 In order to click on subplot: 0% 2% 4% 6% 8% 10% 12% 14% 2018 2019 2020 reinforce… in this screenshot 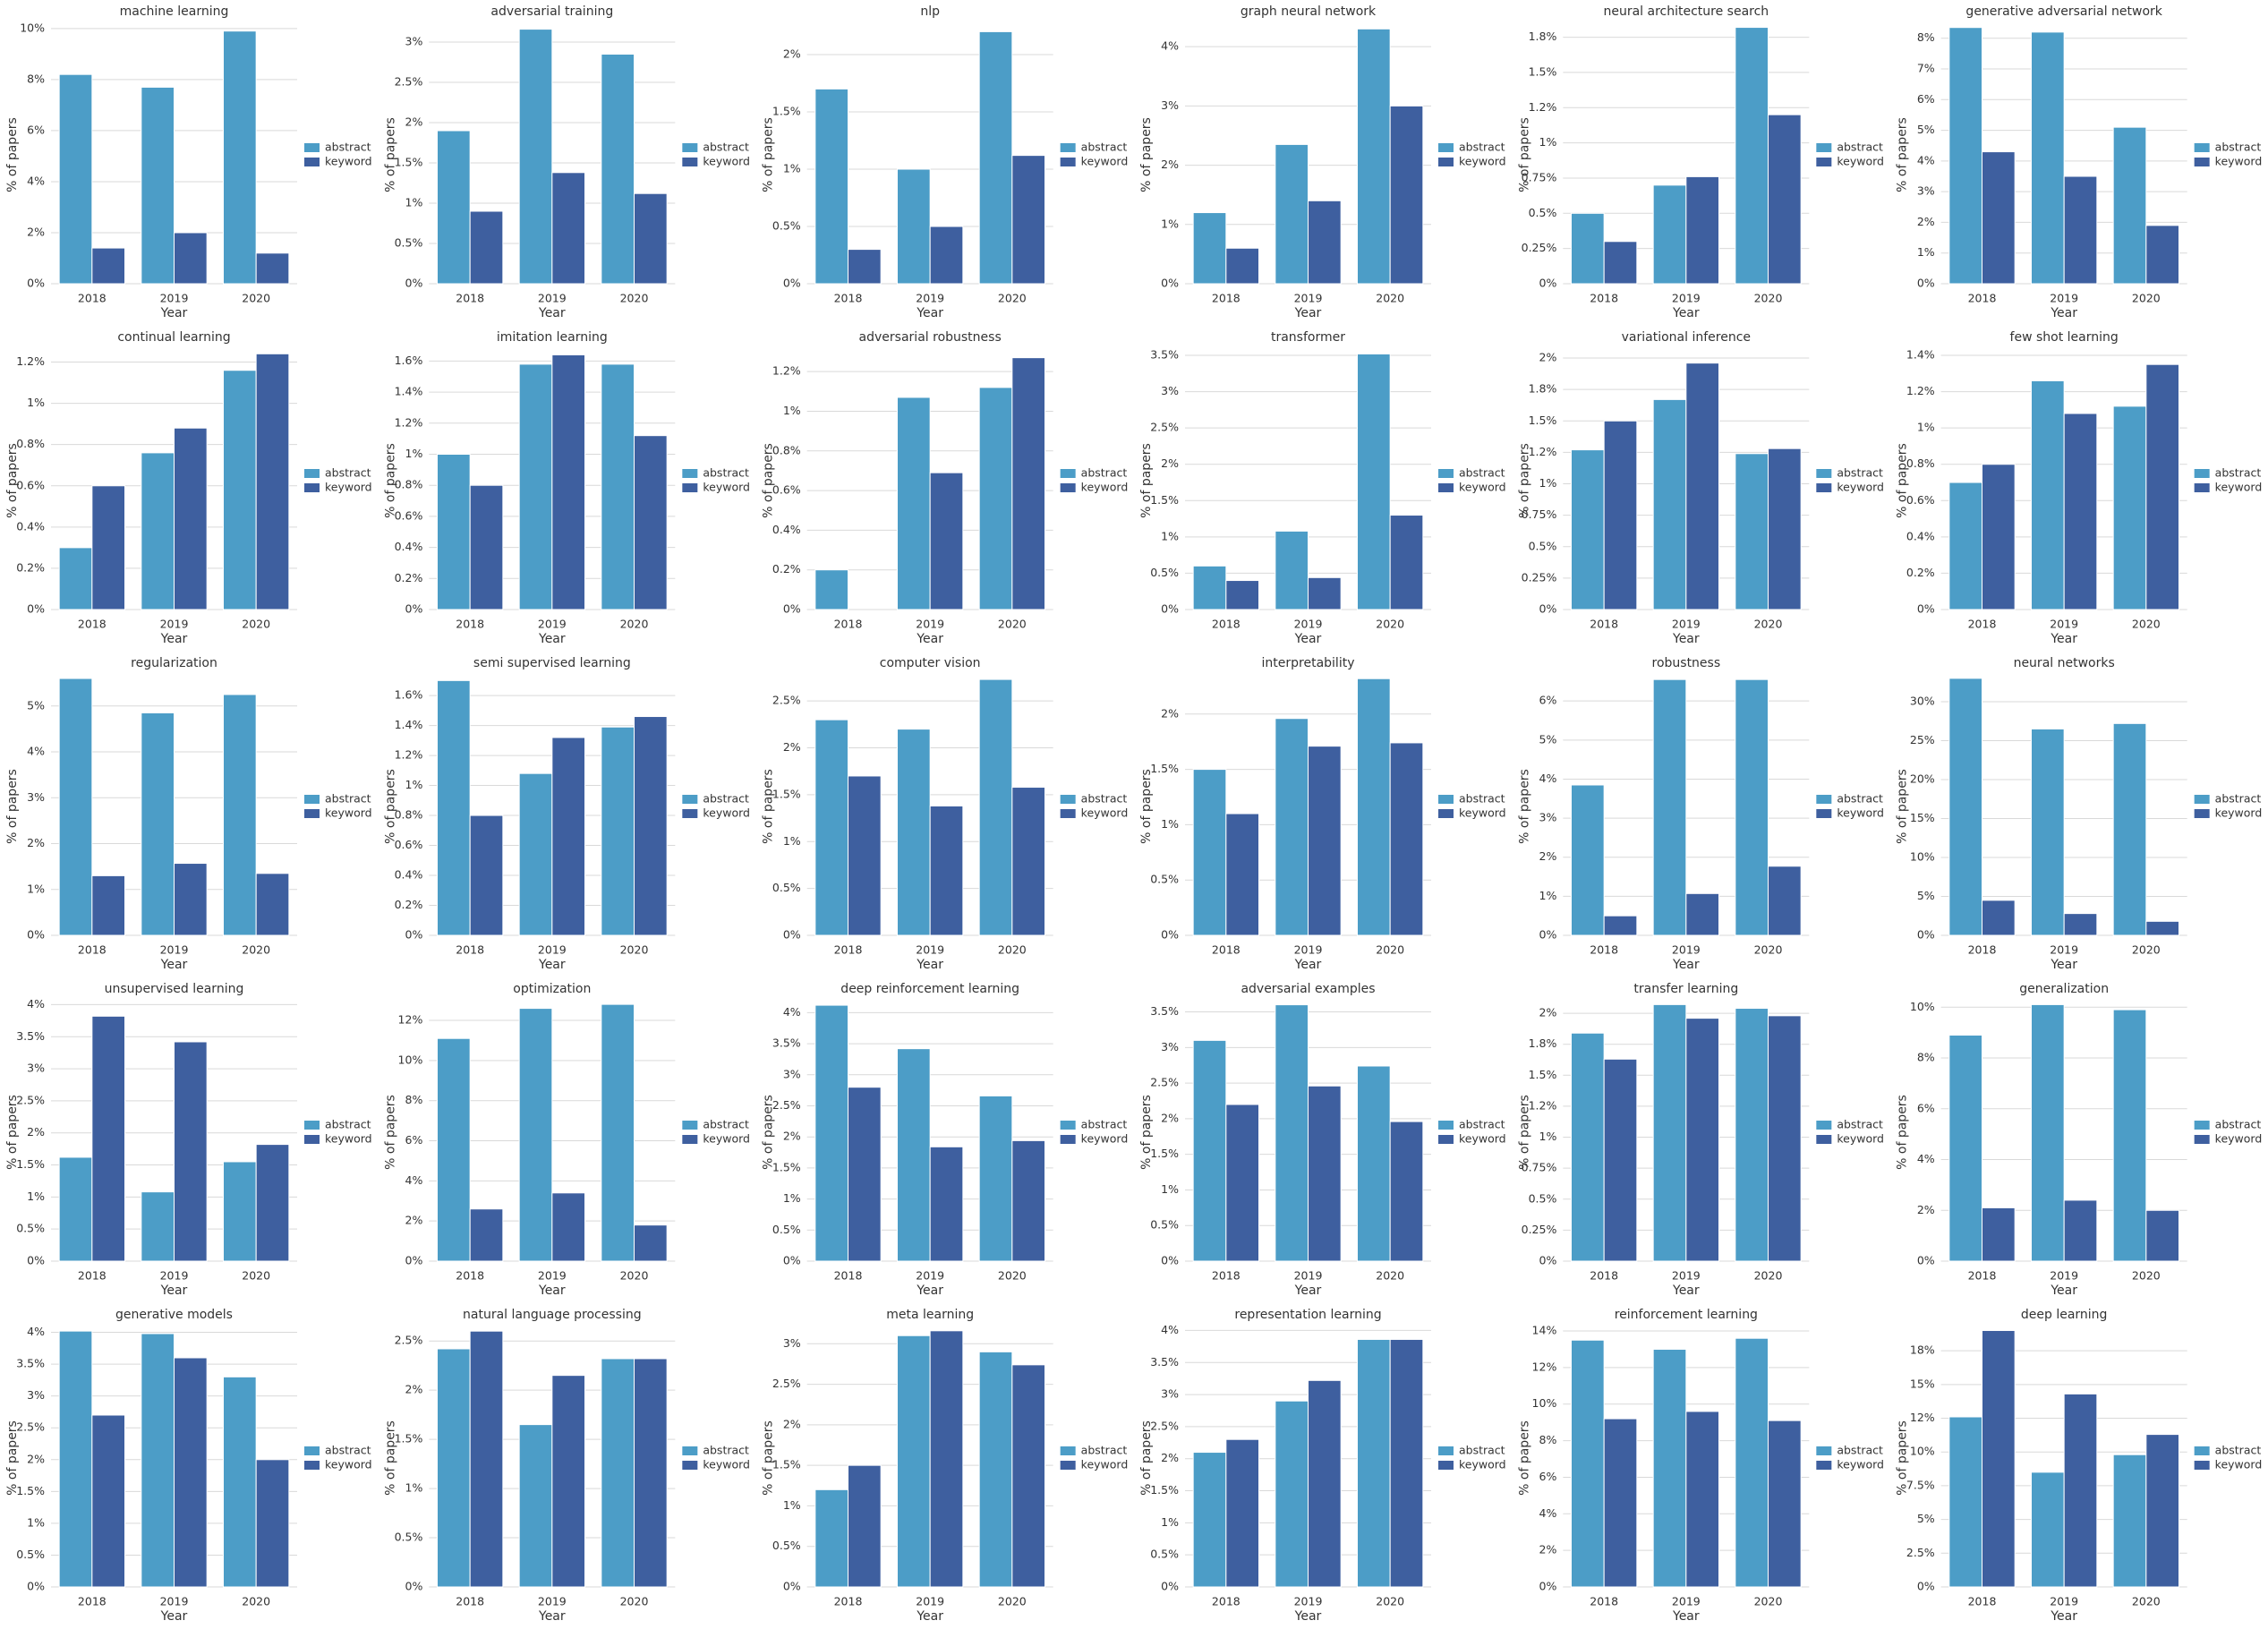, I will do `click(1701, 1466)`.